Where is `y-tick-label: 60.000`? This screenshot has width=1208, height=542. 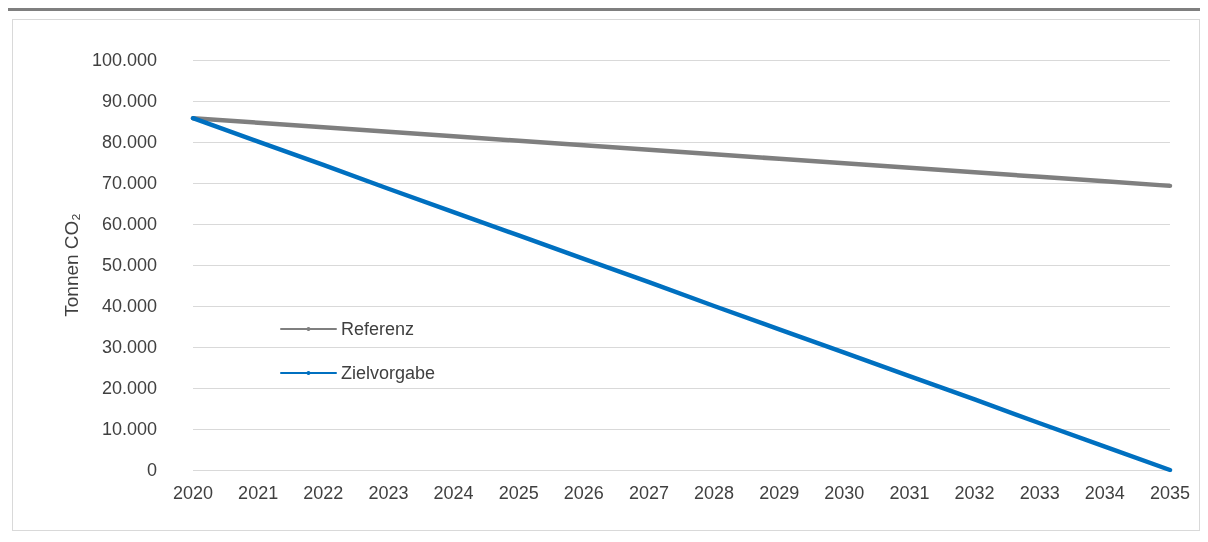
y-tick-label: 60.000 is located at coordinates (129, 224).